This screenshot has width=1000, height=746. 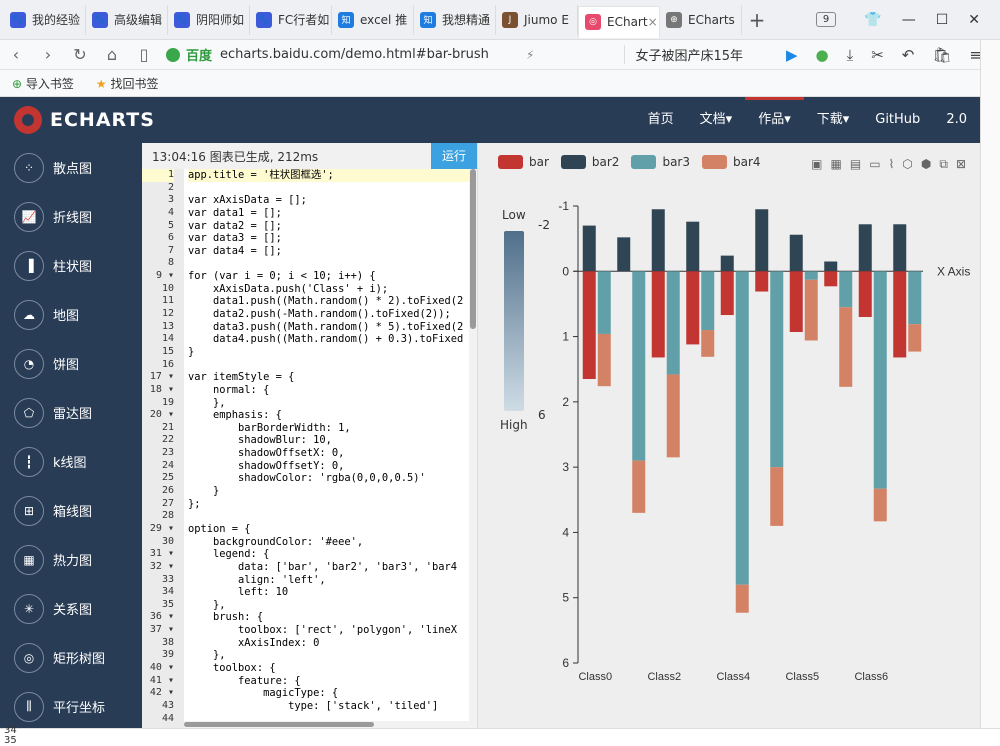 I want to click on nav-item: 作品▾, so click(x=774, y=120).